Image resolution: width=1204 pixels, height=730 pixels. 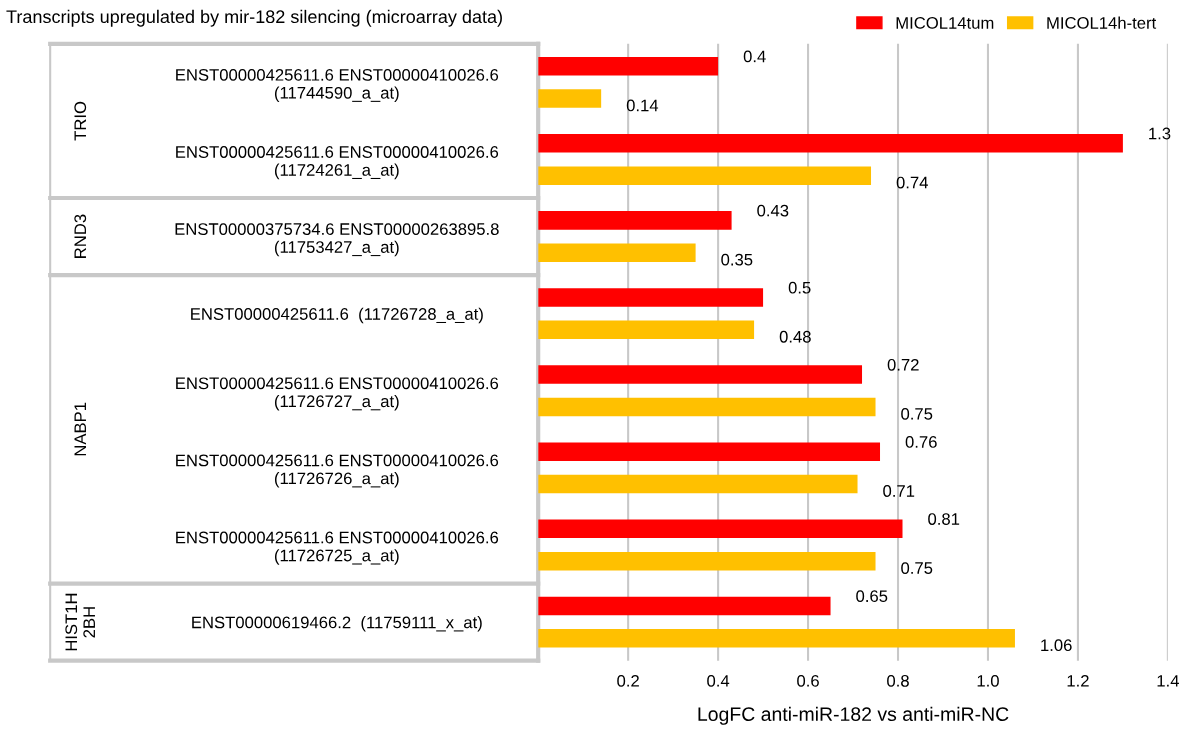 What do you see at coordinates (642, 105) in the screenshot?
I see `data-label: 0.14` at bounding box center [642, 105].